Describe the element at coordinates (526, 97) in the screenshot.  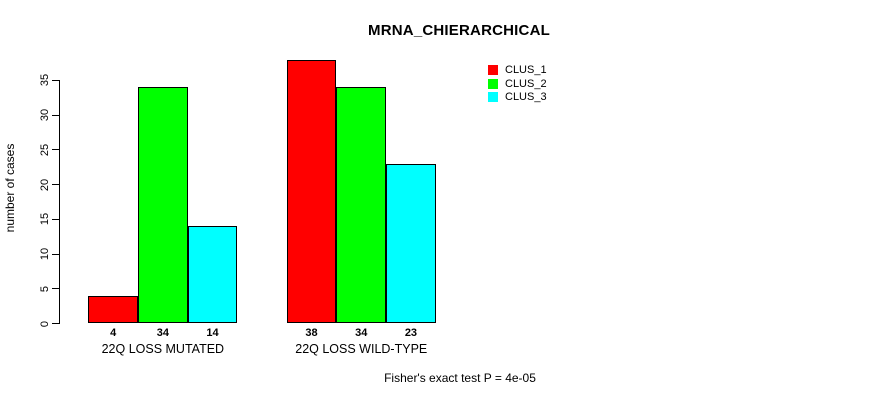
I see `legend-label: CLUS_3` at that location.